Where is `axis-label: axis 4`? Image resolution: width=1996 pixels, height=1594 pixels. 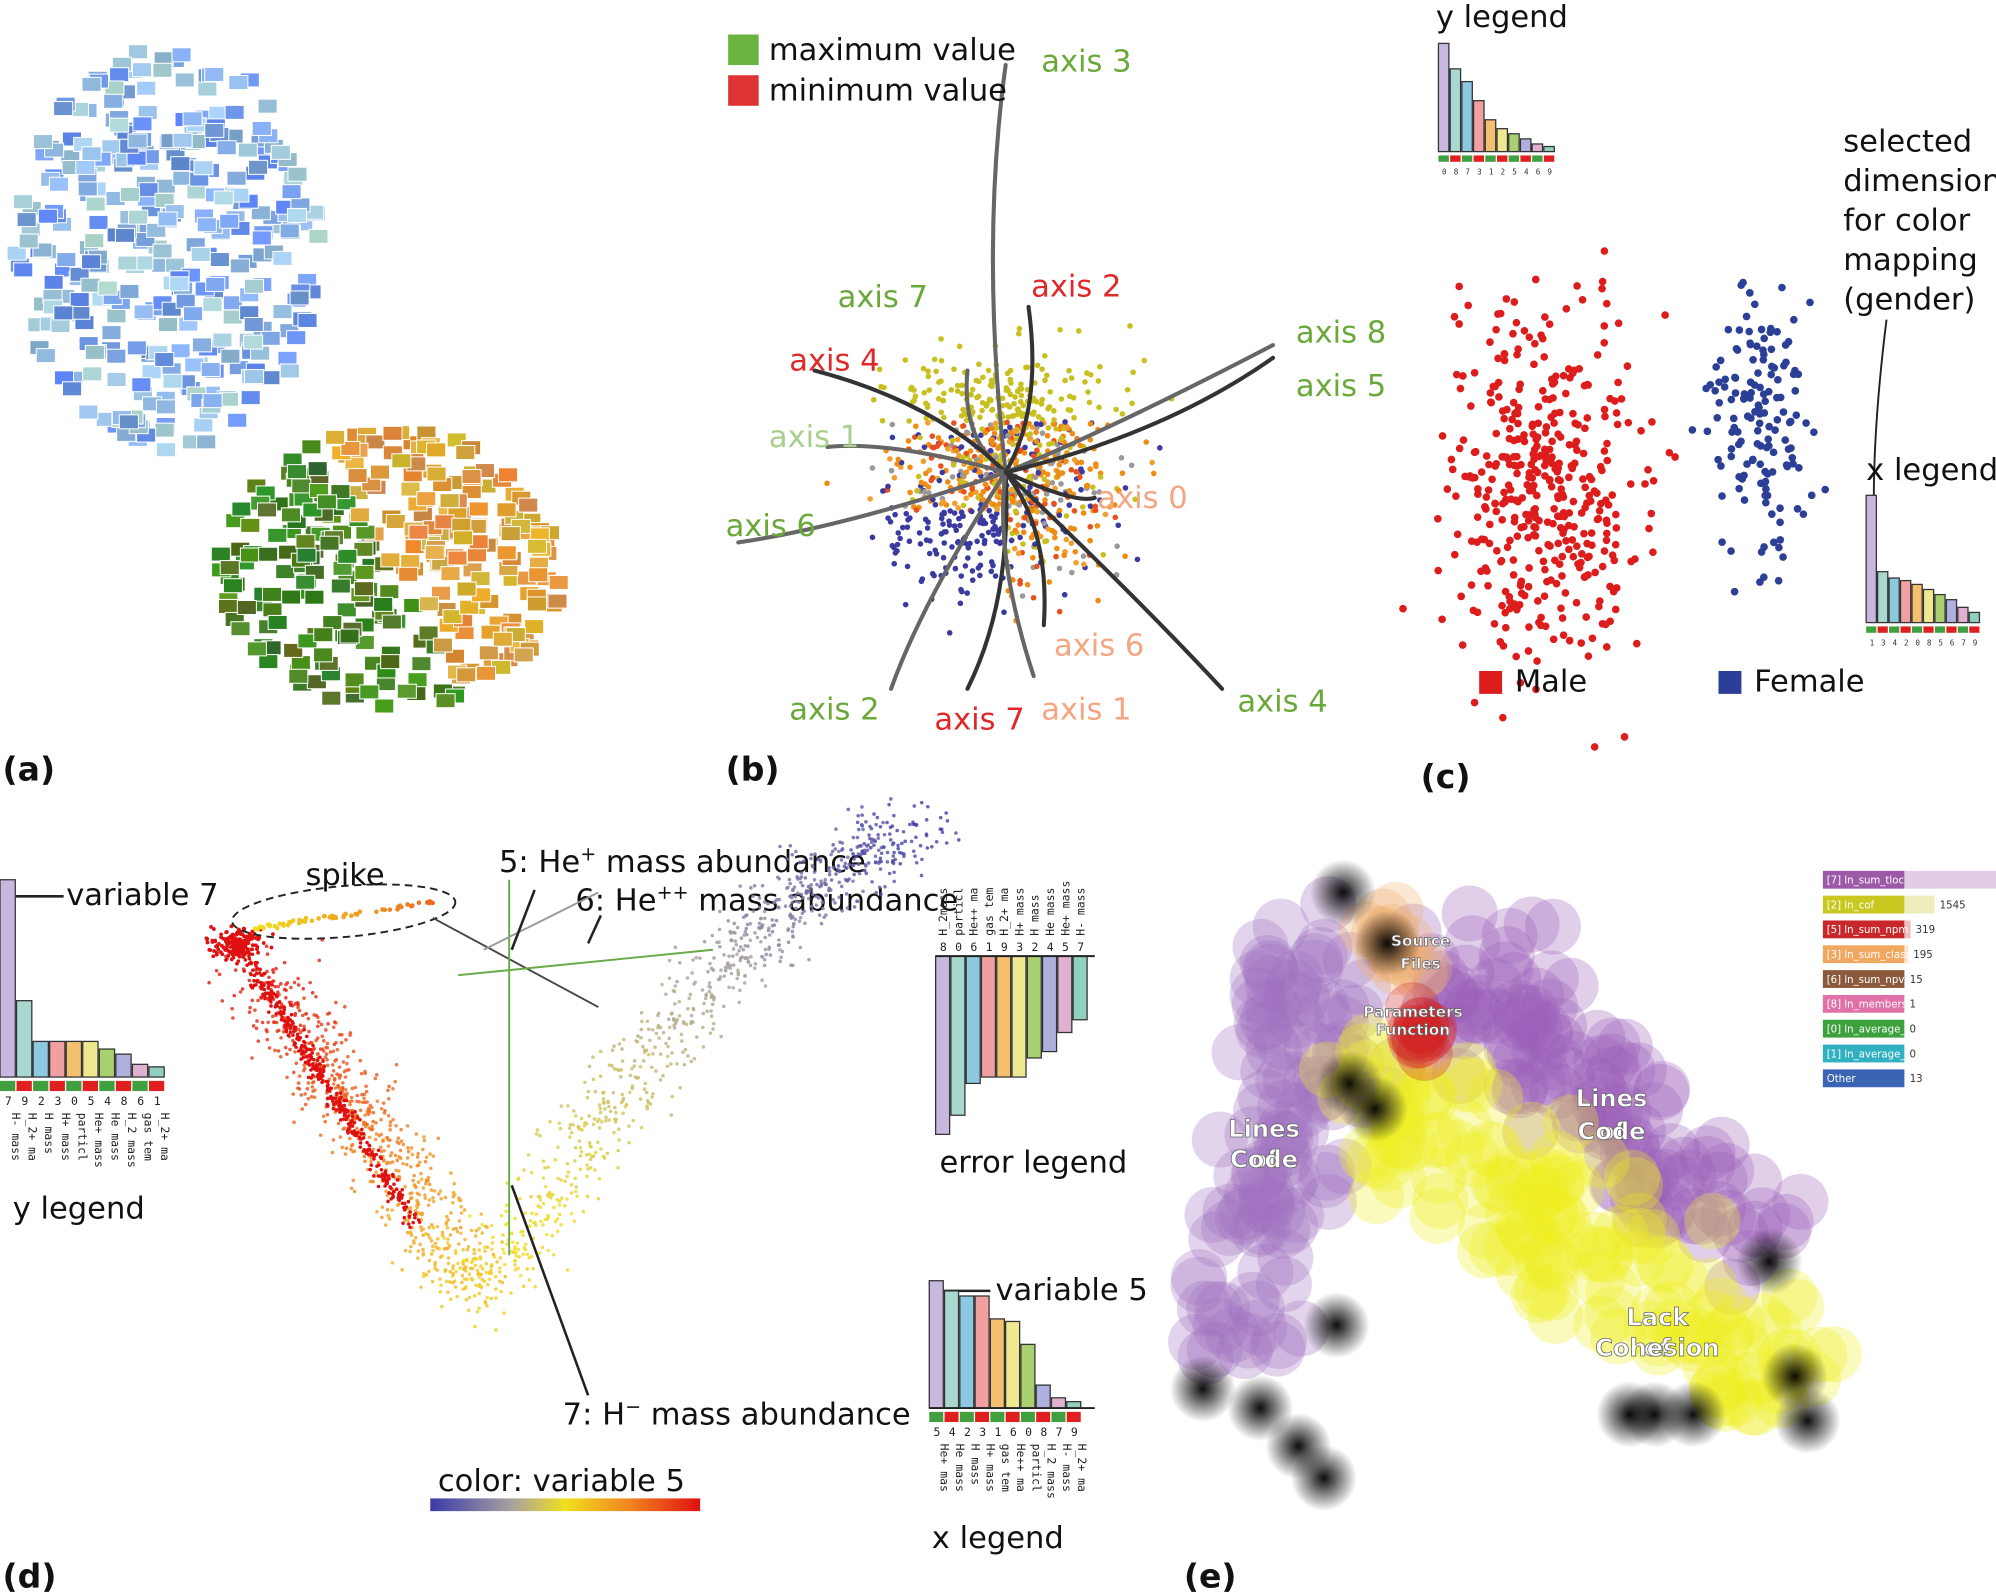
axis-label: axis 4 is located at coordinates (834, 361).